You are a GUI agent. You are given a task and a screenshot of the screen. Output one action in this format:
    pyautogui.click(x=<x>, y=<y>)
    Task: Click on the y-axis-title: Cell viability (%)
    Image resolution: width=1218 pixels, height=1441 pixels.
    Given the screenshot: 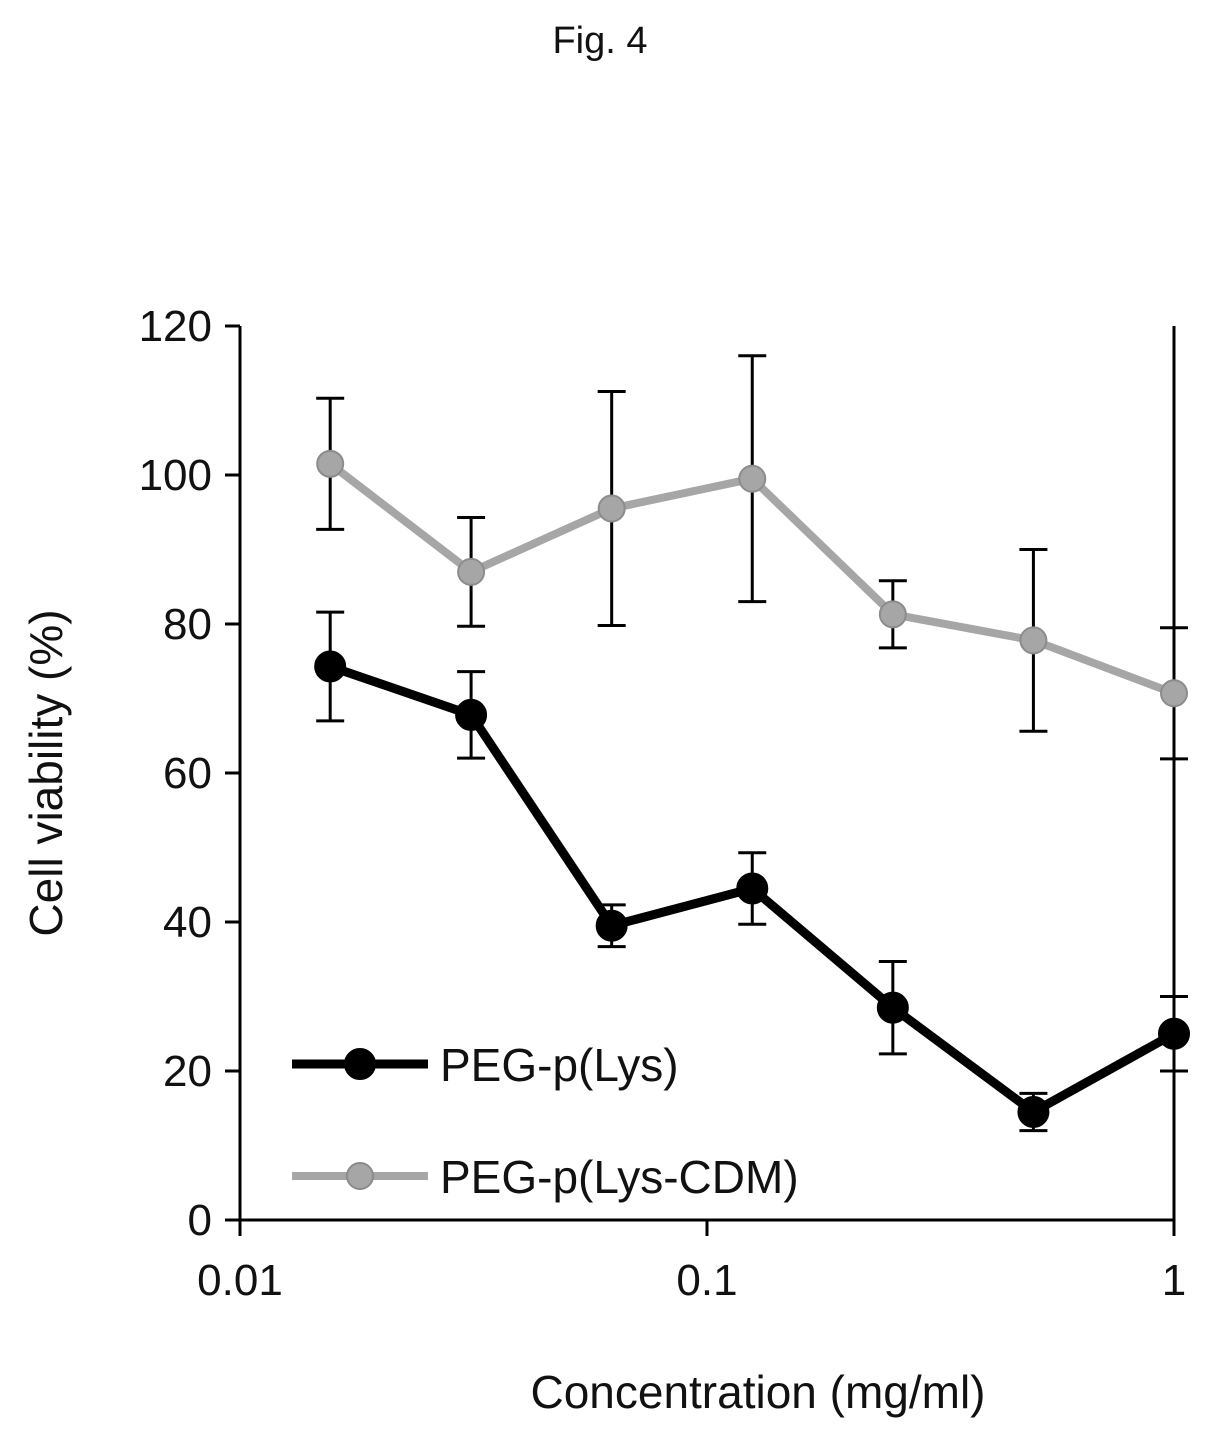 What is the action you would take?
    pyautogui.click(x=46, y=772)
    